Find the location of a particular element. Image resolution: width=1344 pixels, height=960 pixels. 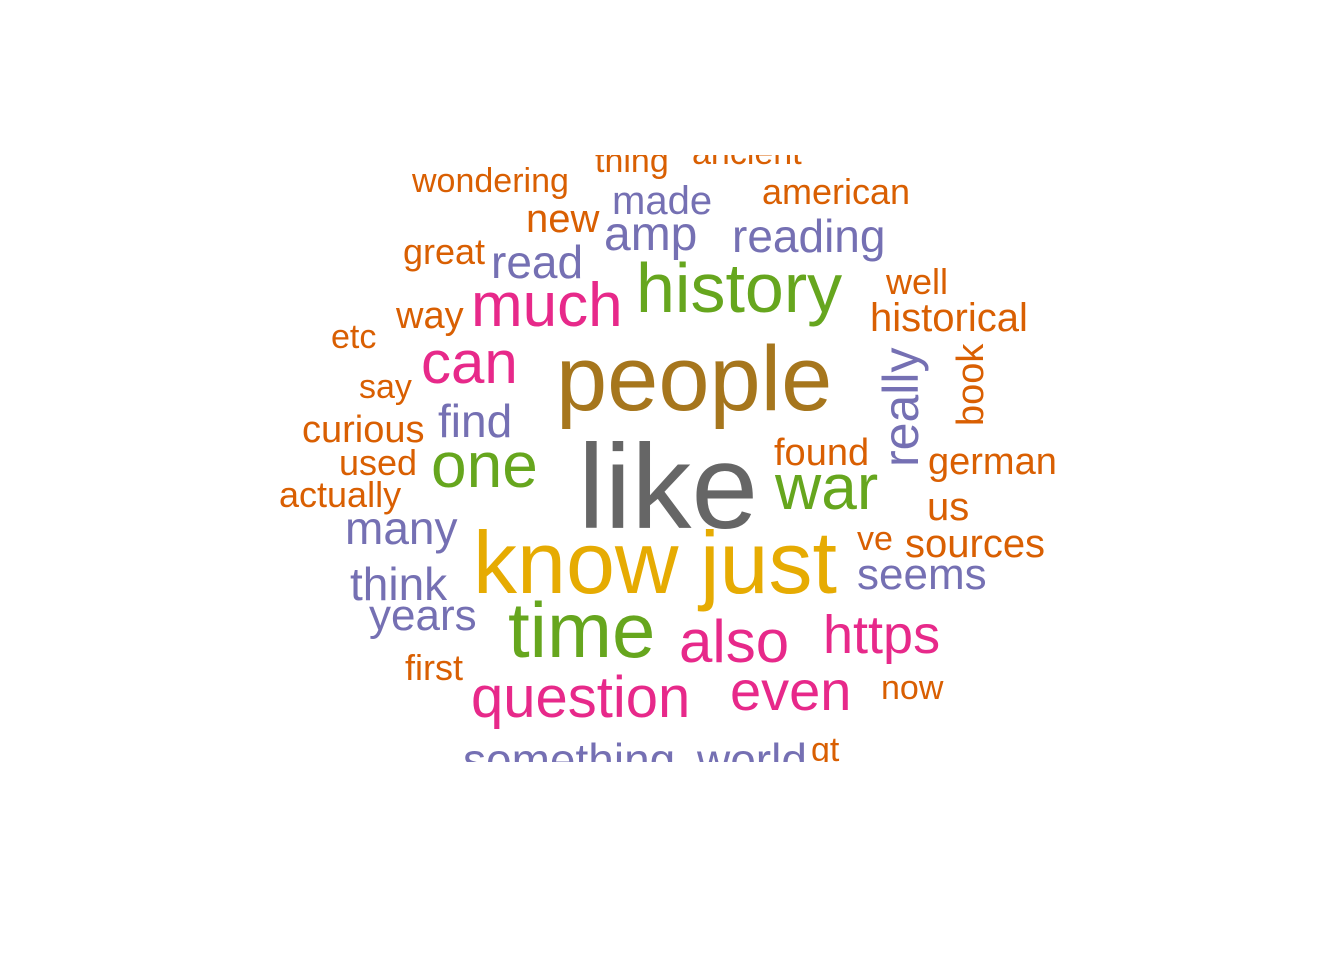

word-amp: amp is located at coordinates (651, 234).